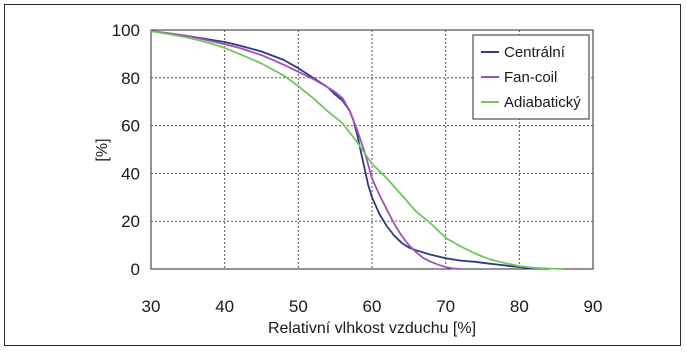 This screenshot has height=352, width=687. I want to click on x-tick-label: 80, so click(519, 306).